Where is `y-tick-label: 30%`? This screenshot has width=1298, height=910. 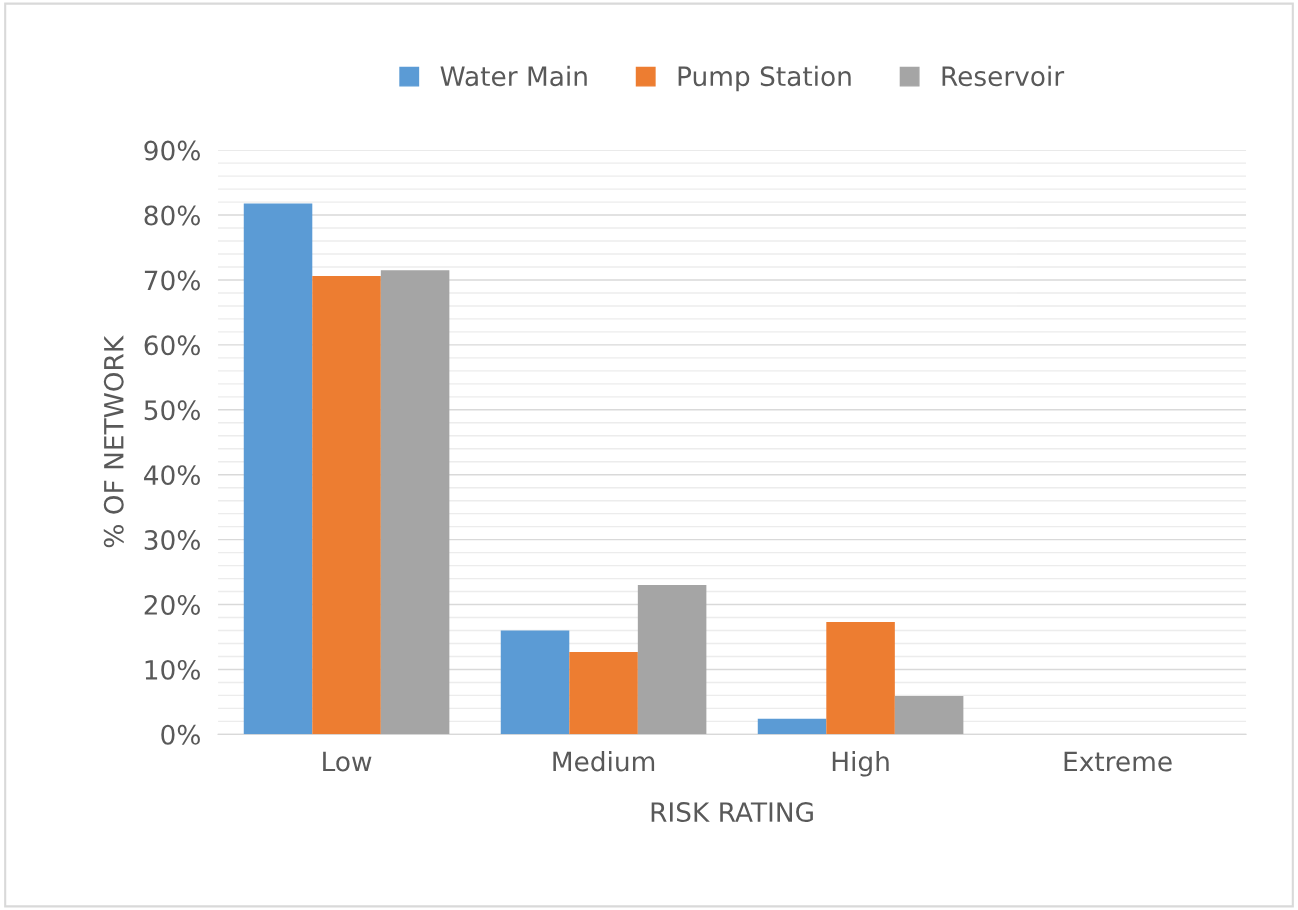 y-tick-label: 30% is located at coordinates (172, 540).